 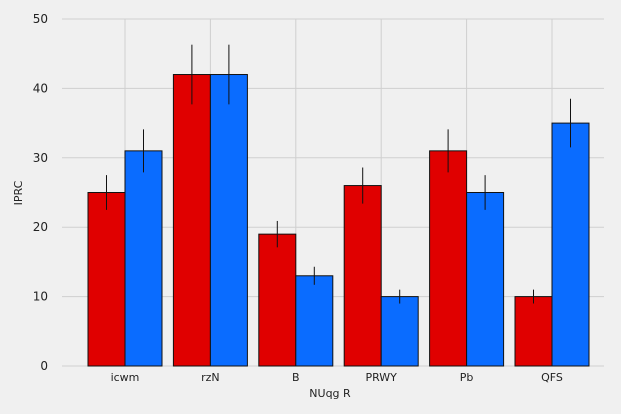 I want to click on bar-series-2-icwm, so click(x=143, y=258).